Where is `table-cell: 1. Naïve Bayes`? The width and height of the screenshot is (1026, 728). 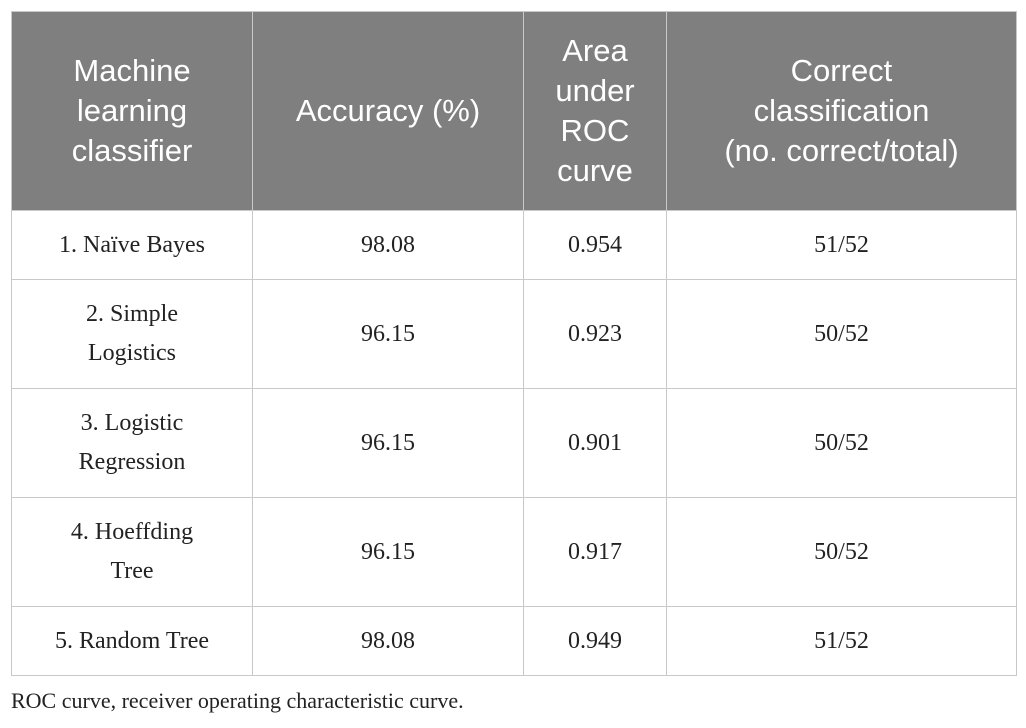 table-cell: 1. Naïve Bayes is located at coordinates (132, 245).